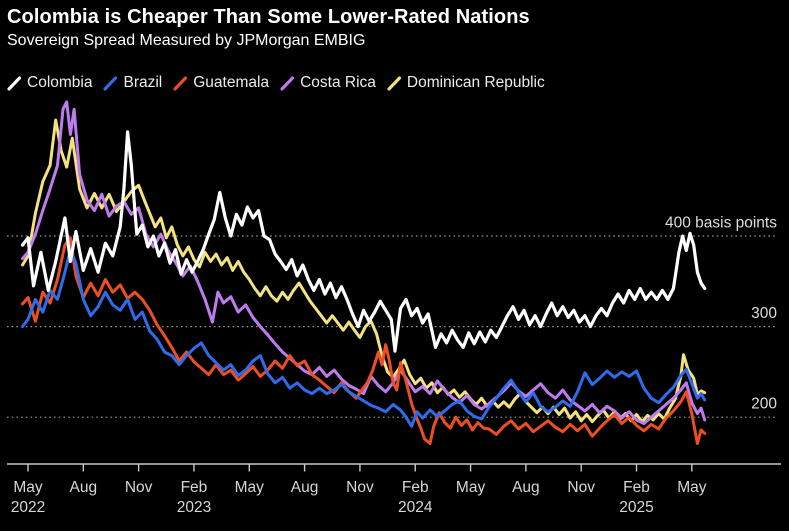 This screenshot has width=789, height=531. I want to click on legend-item-brazil: Brazil, so click(132, 83).